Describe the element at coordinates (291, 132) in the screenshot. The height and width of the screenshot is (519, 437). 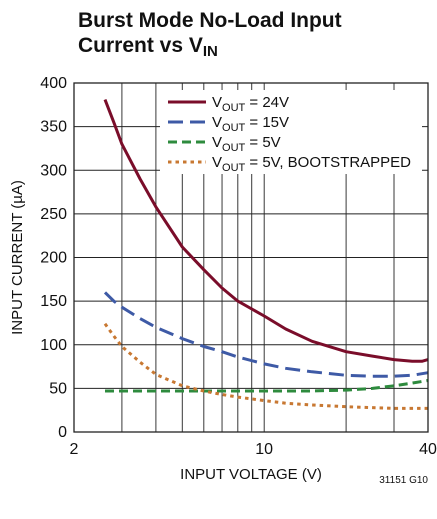
I see `legend-background` at that location.